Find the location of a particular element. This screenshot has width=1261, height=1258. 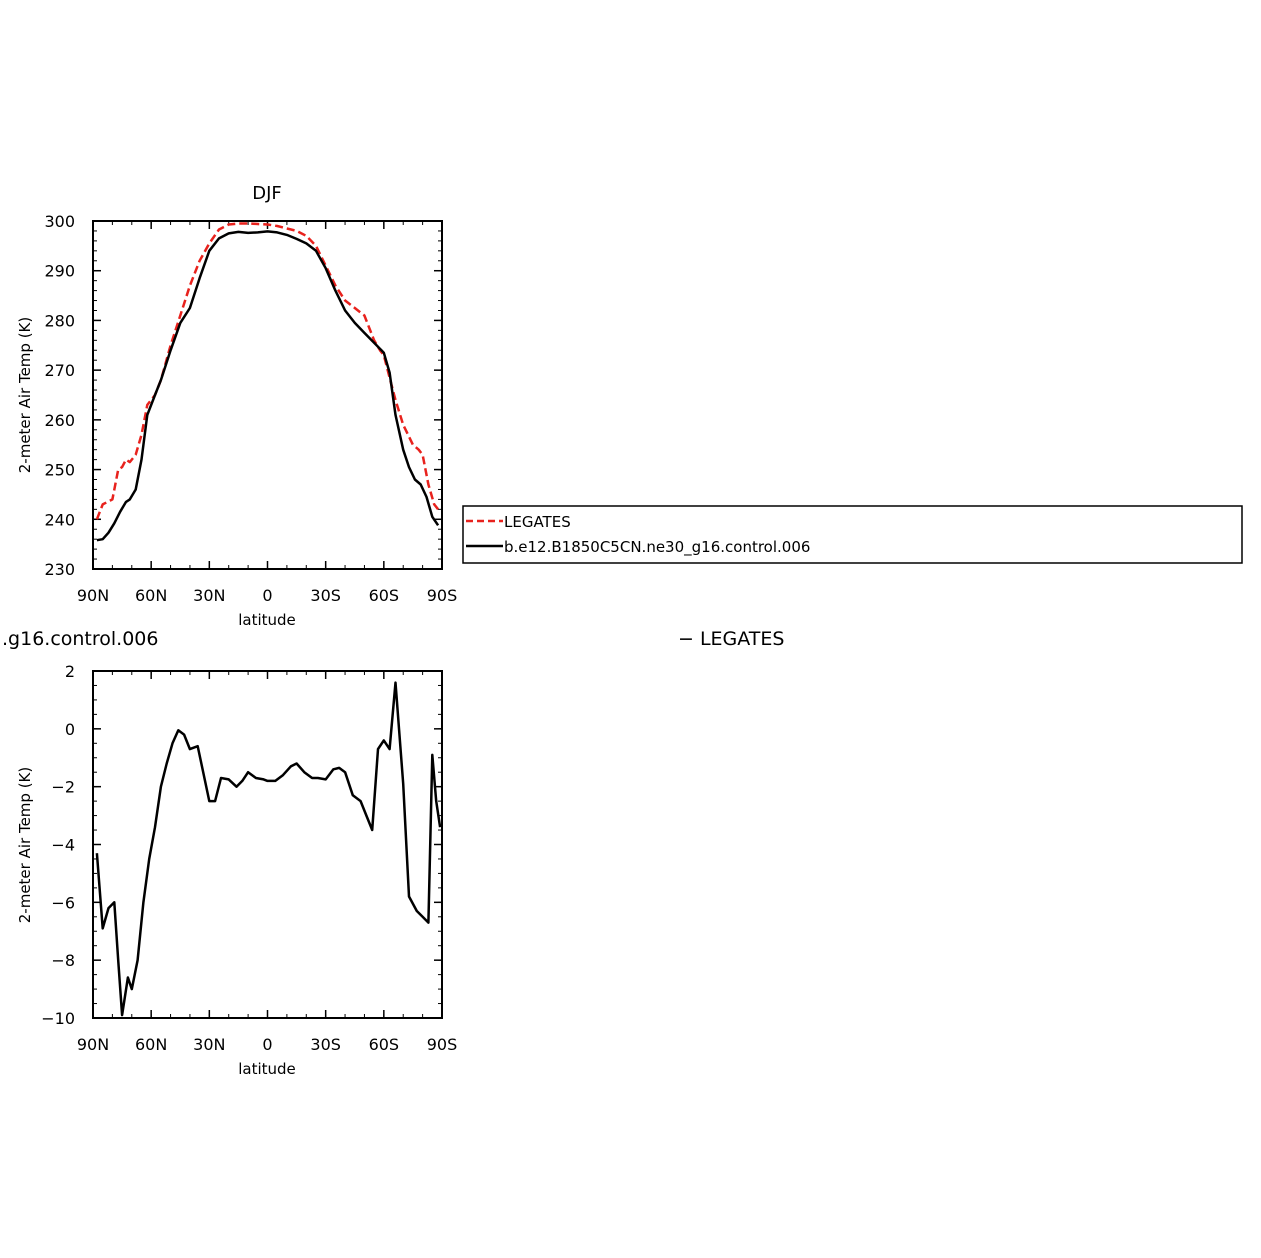

bottom-plot-frame is located at coordinates (267, 844).